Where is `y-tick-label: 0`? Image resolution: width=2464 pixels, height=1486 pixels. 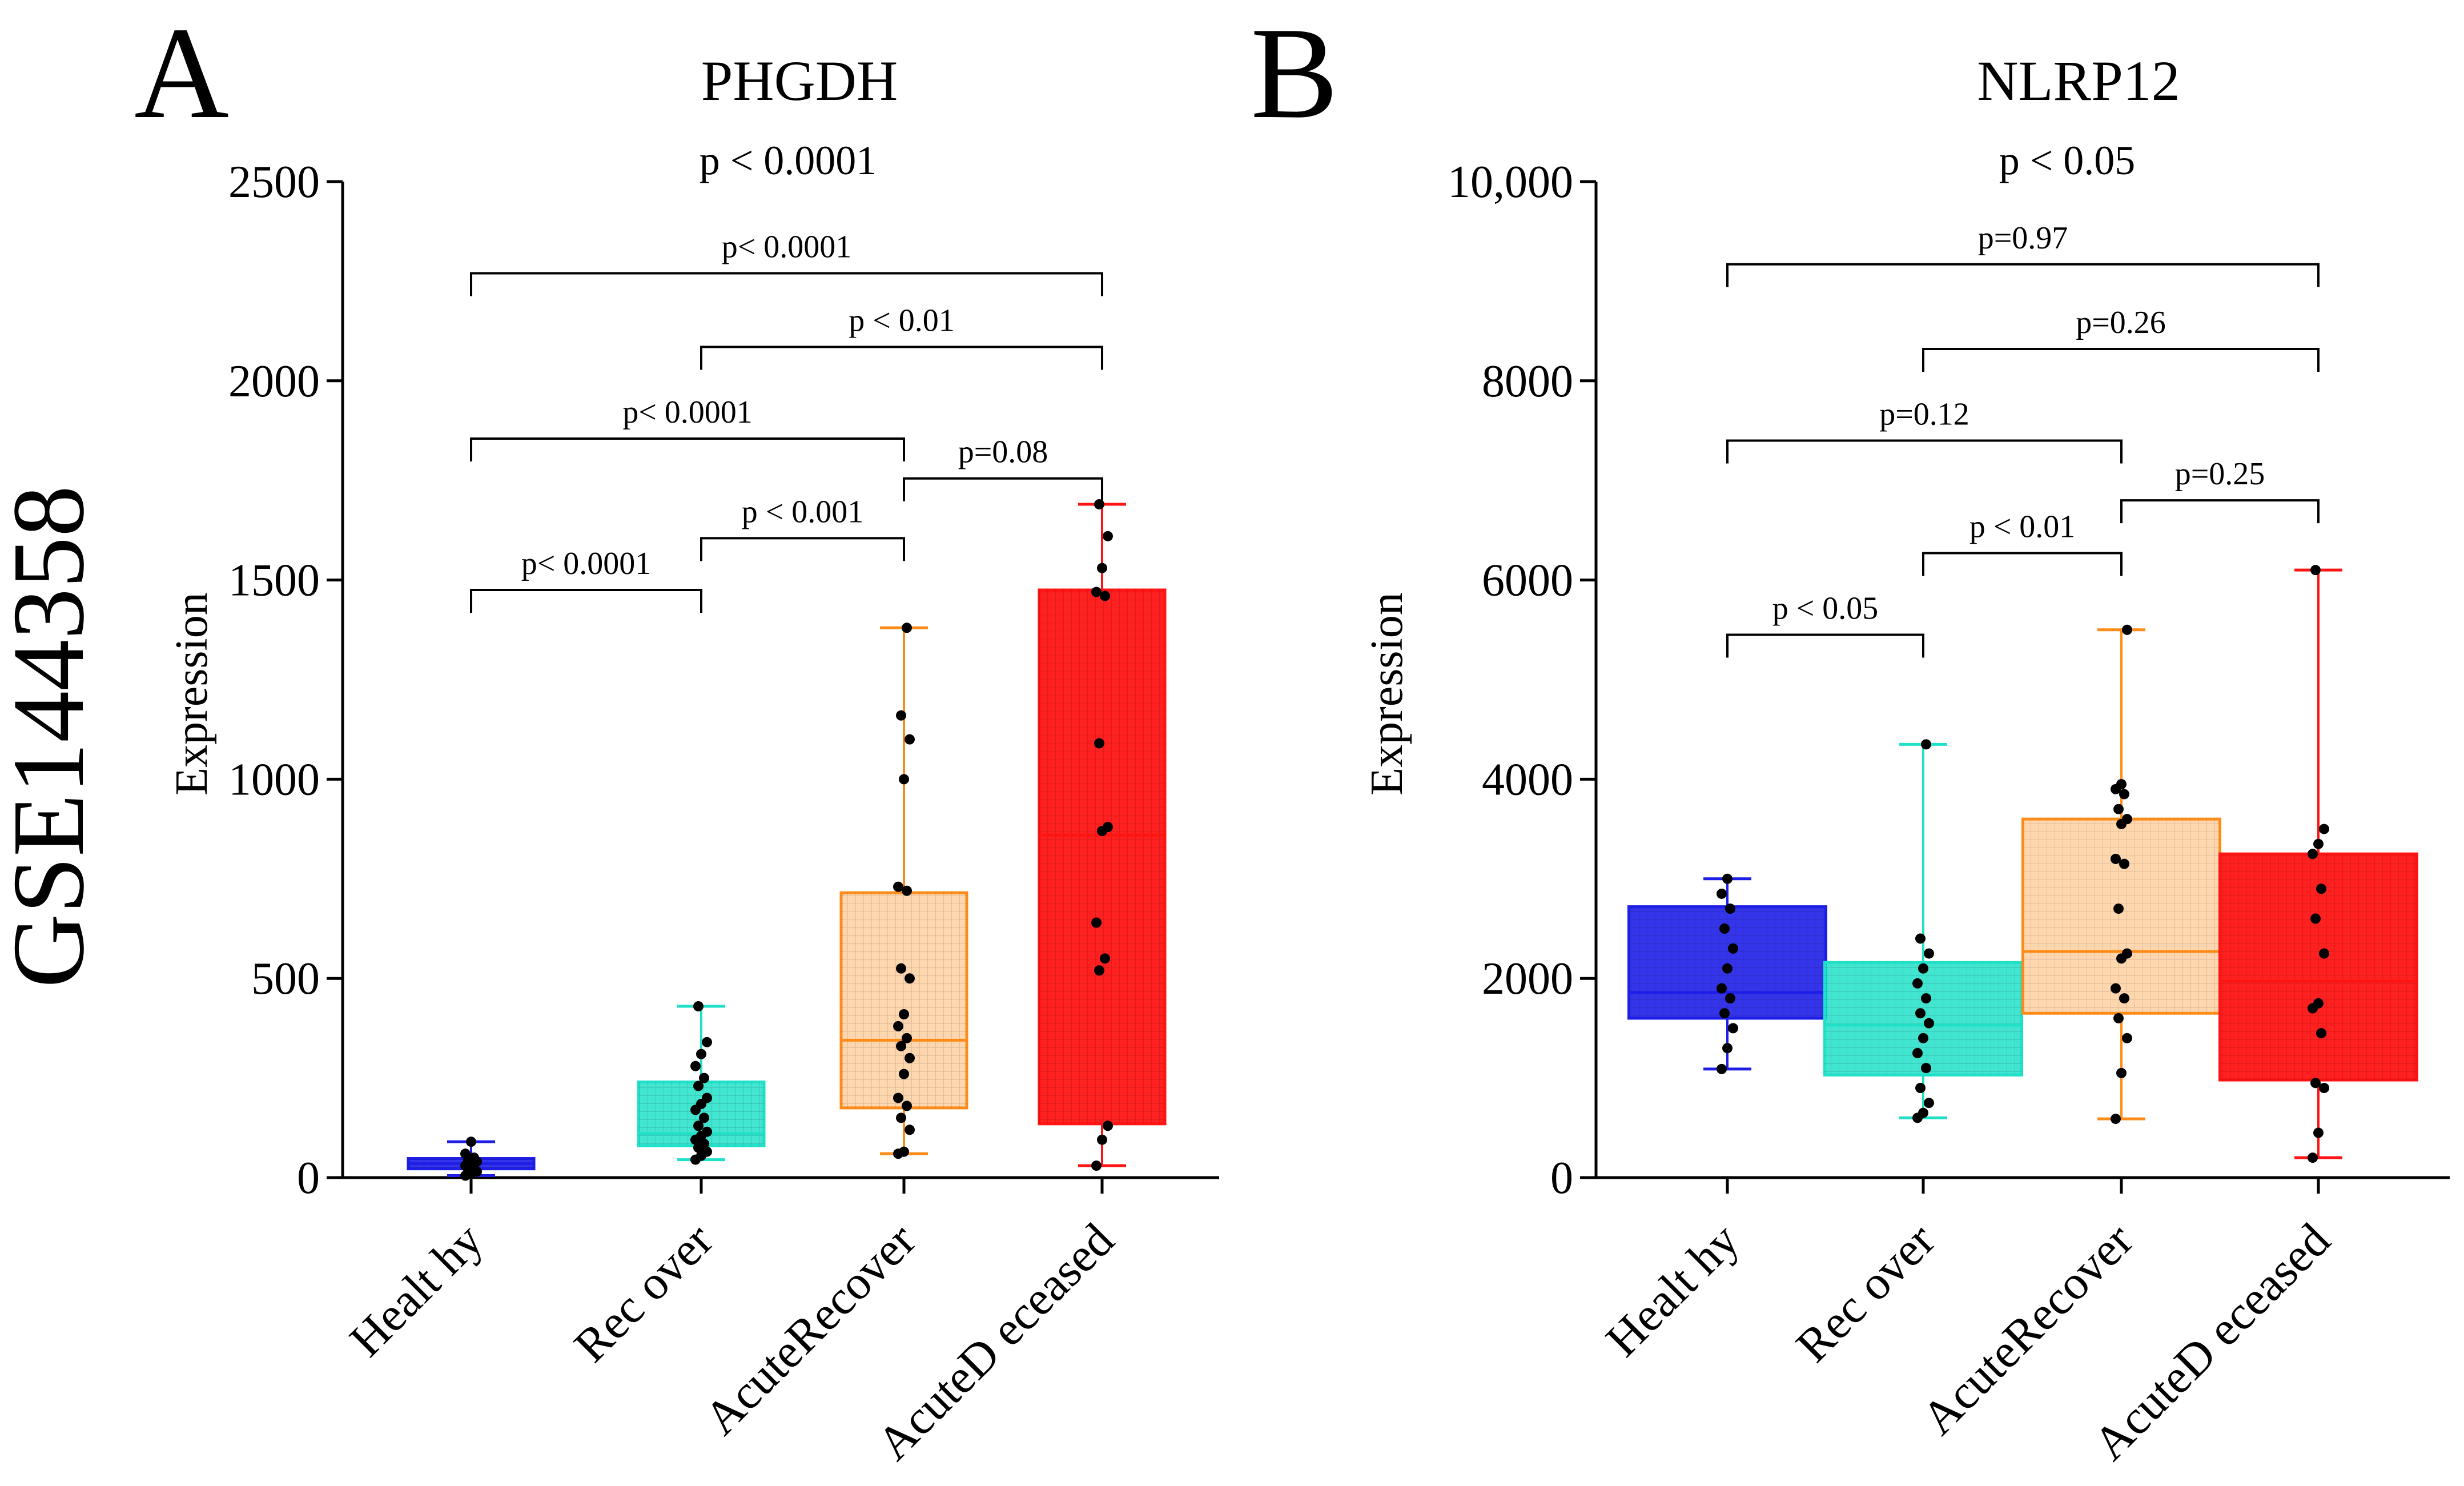 y-tick-label: 0 is located at coordinates (1562, 1178).